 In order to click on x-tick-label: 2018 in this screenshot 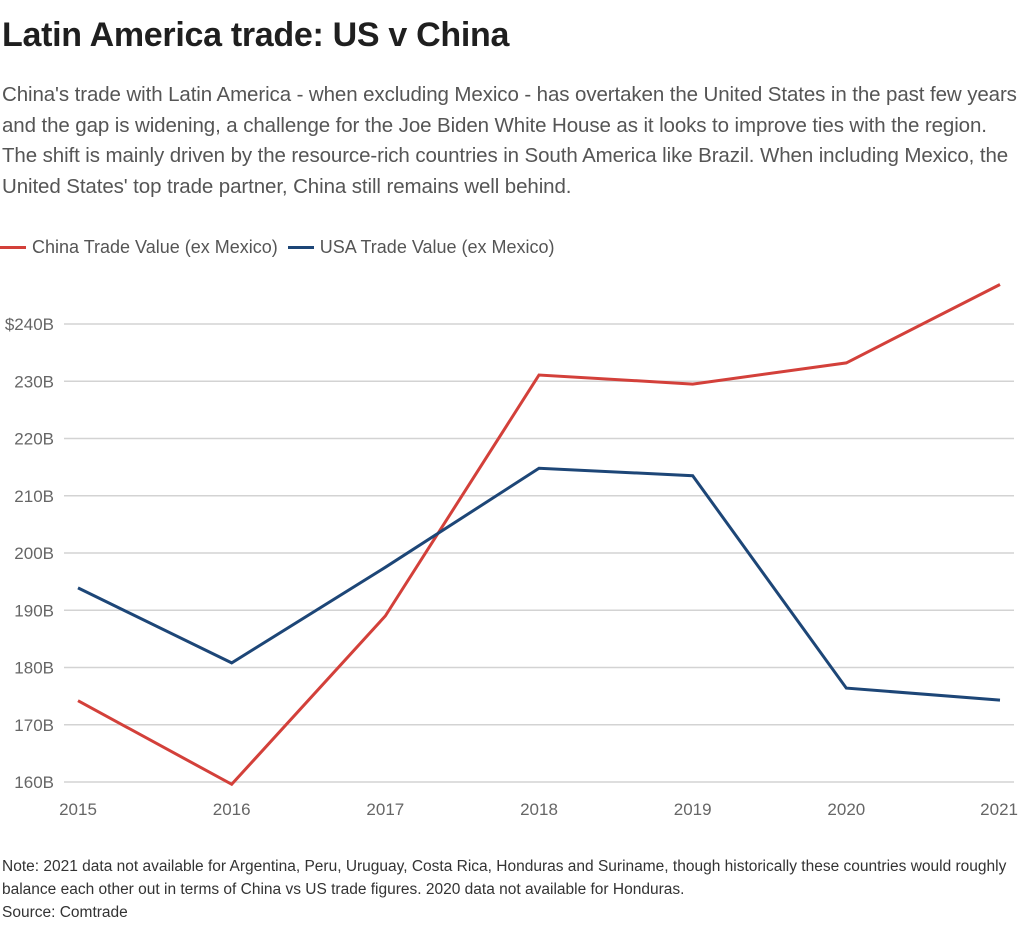, I will do `click(539, 809)`.